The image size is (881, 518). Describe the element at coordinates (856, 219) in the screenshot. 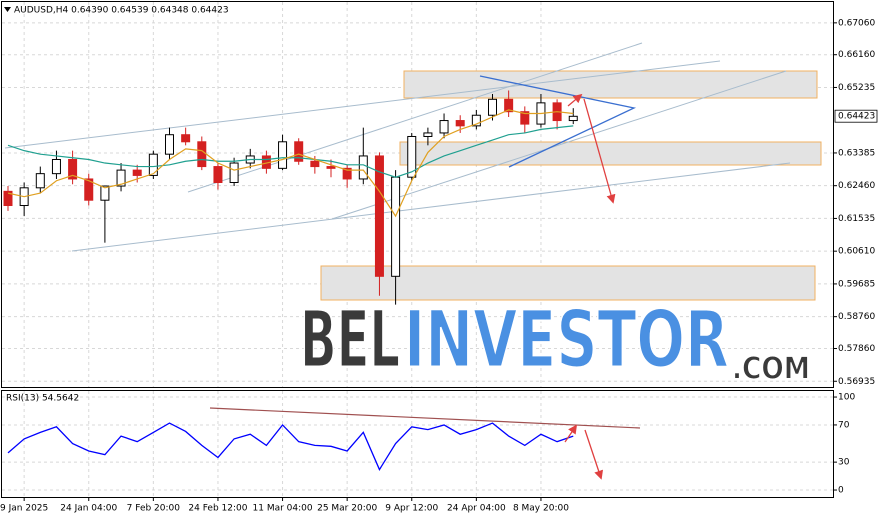

I see `y-tick-label: 0.61535` at that location.